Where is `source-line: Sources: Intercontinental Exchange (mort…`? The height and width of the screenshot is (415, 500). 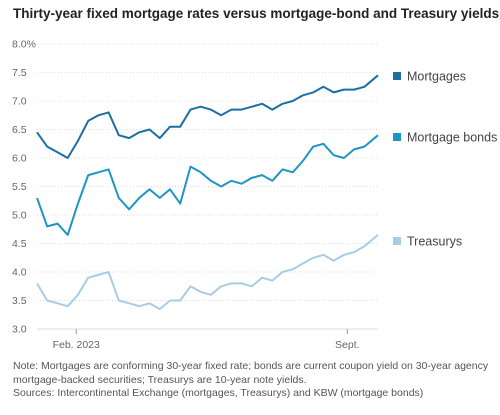 source-line: Sources: Intercontinental Exchange (mort… is located at coordinates (218, 393).